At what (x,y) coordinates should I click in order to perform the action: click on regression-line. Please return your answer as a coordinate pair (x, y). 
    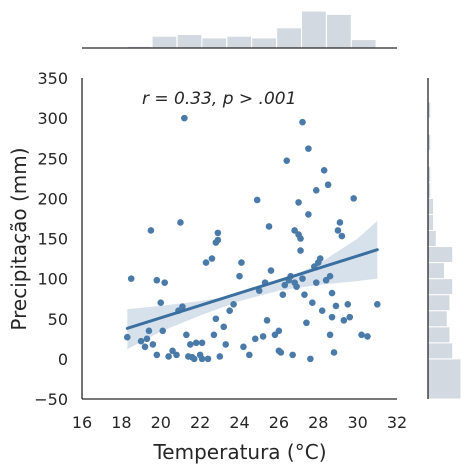
    Looking at the image, I should click on (252, 289).